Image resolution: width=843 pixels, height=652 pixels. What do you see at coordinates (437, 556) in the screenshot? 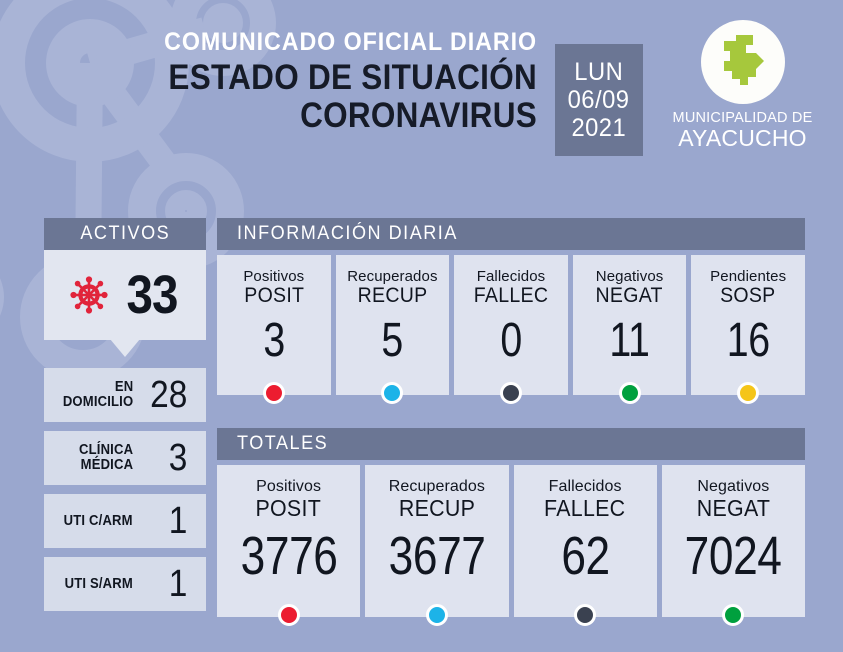
I see `card-value: 3677` at bounding box center [437, 556].